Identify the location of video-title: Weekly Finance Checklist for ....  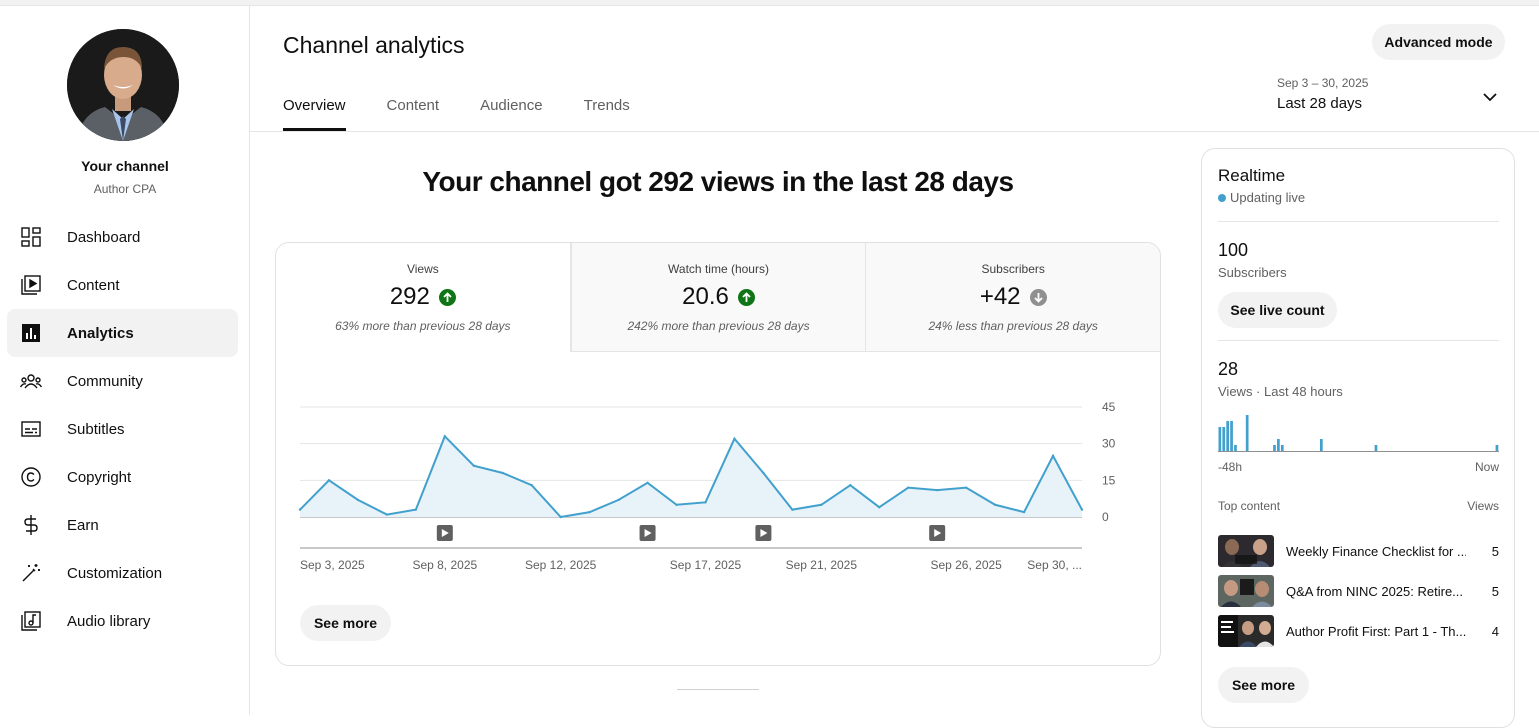
(1376, 551).